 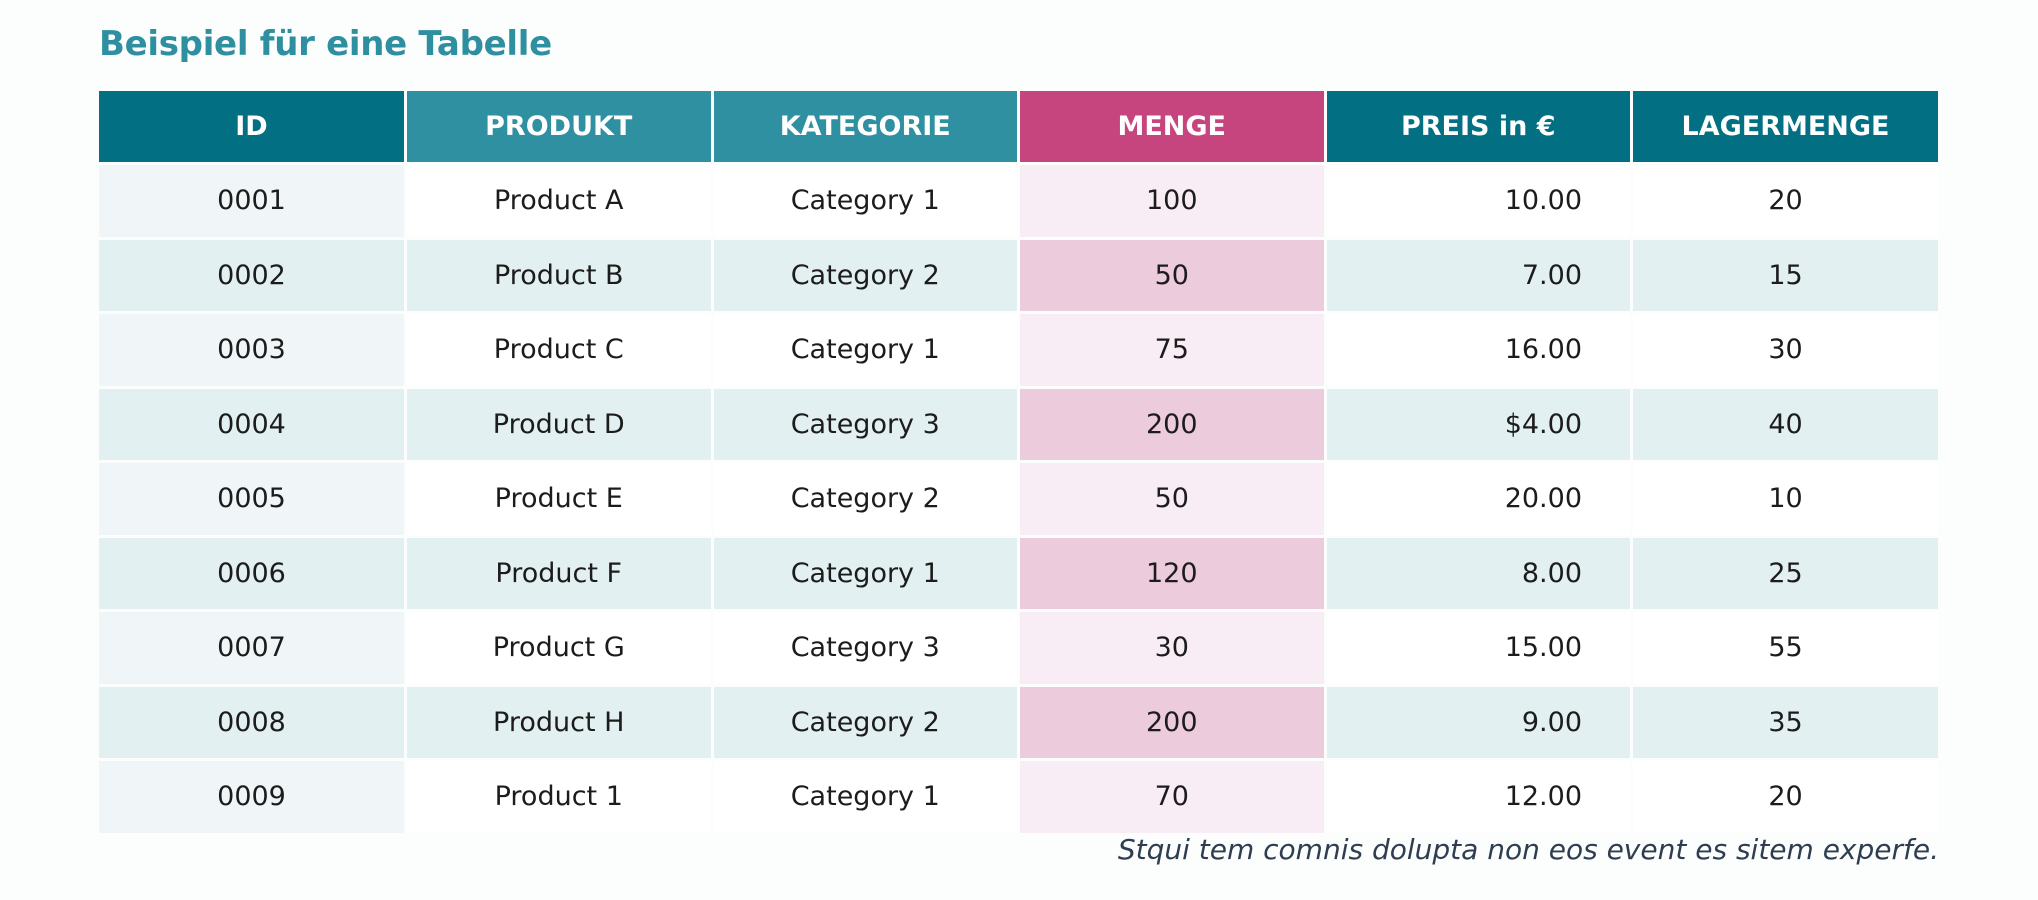 What do you see at coordinates (1784, 349) in the screenshot?
I see `cell-lagermenge: 30` at bounding box center [1784, 349].